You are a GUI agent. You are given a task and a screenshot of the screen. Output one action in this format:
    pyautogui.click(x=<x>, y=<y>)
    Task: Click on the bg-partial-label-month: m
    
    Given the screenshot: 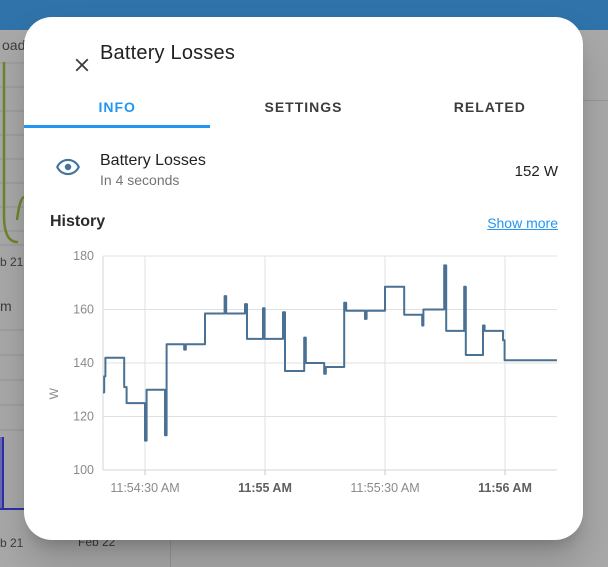 What is the action you would take?
    pyautogui.click(x=6, y=306)
    